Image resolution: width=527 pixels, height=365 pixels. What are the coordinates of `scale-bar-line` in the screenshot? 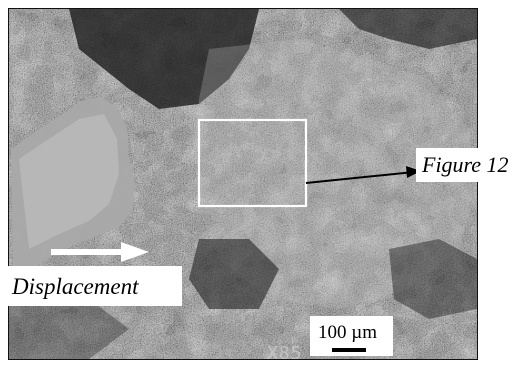 It's located at (349, 350).